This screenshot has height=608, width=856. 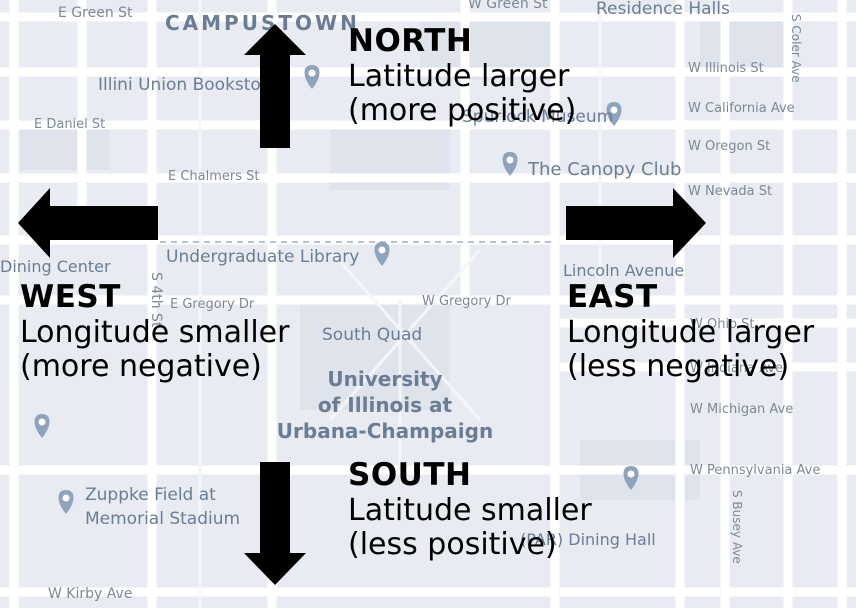 I want to click on map-label-poi: Undergraduate Library, so click(x=262, y=257).